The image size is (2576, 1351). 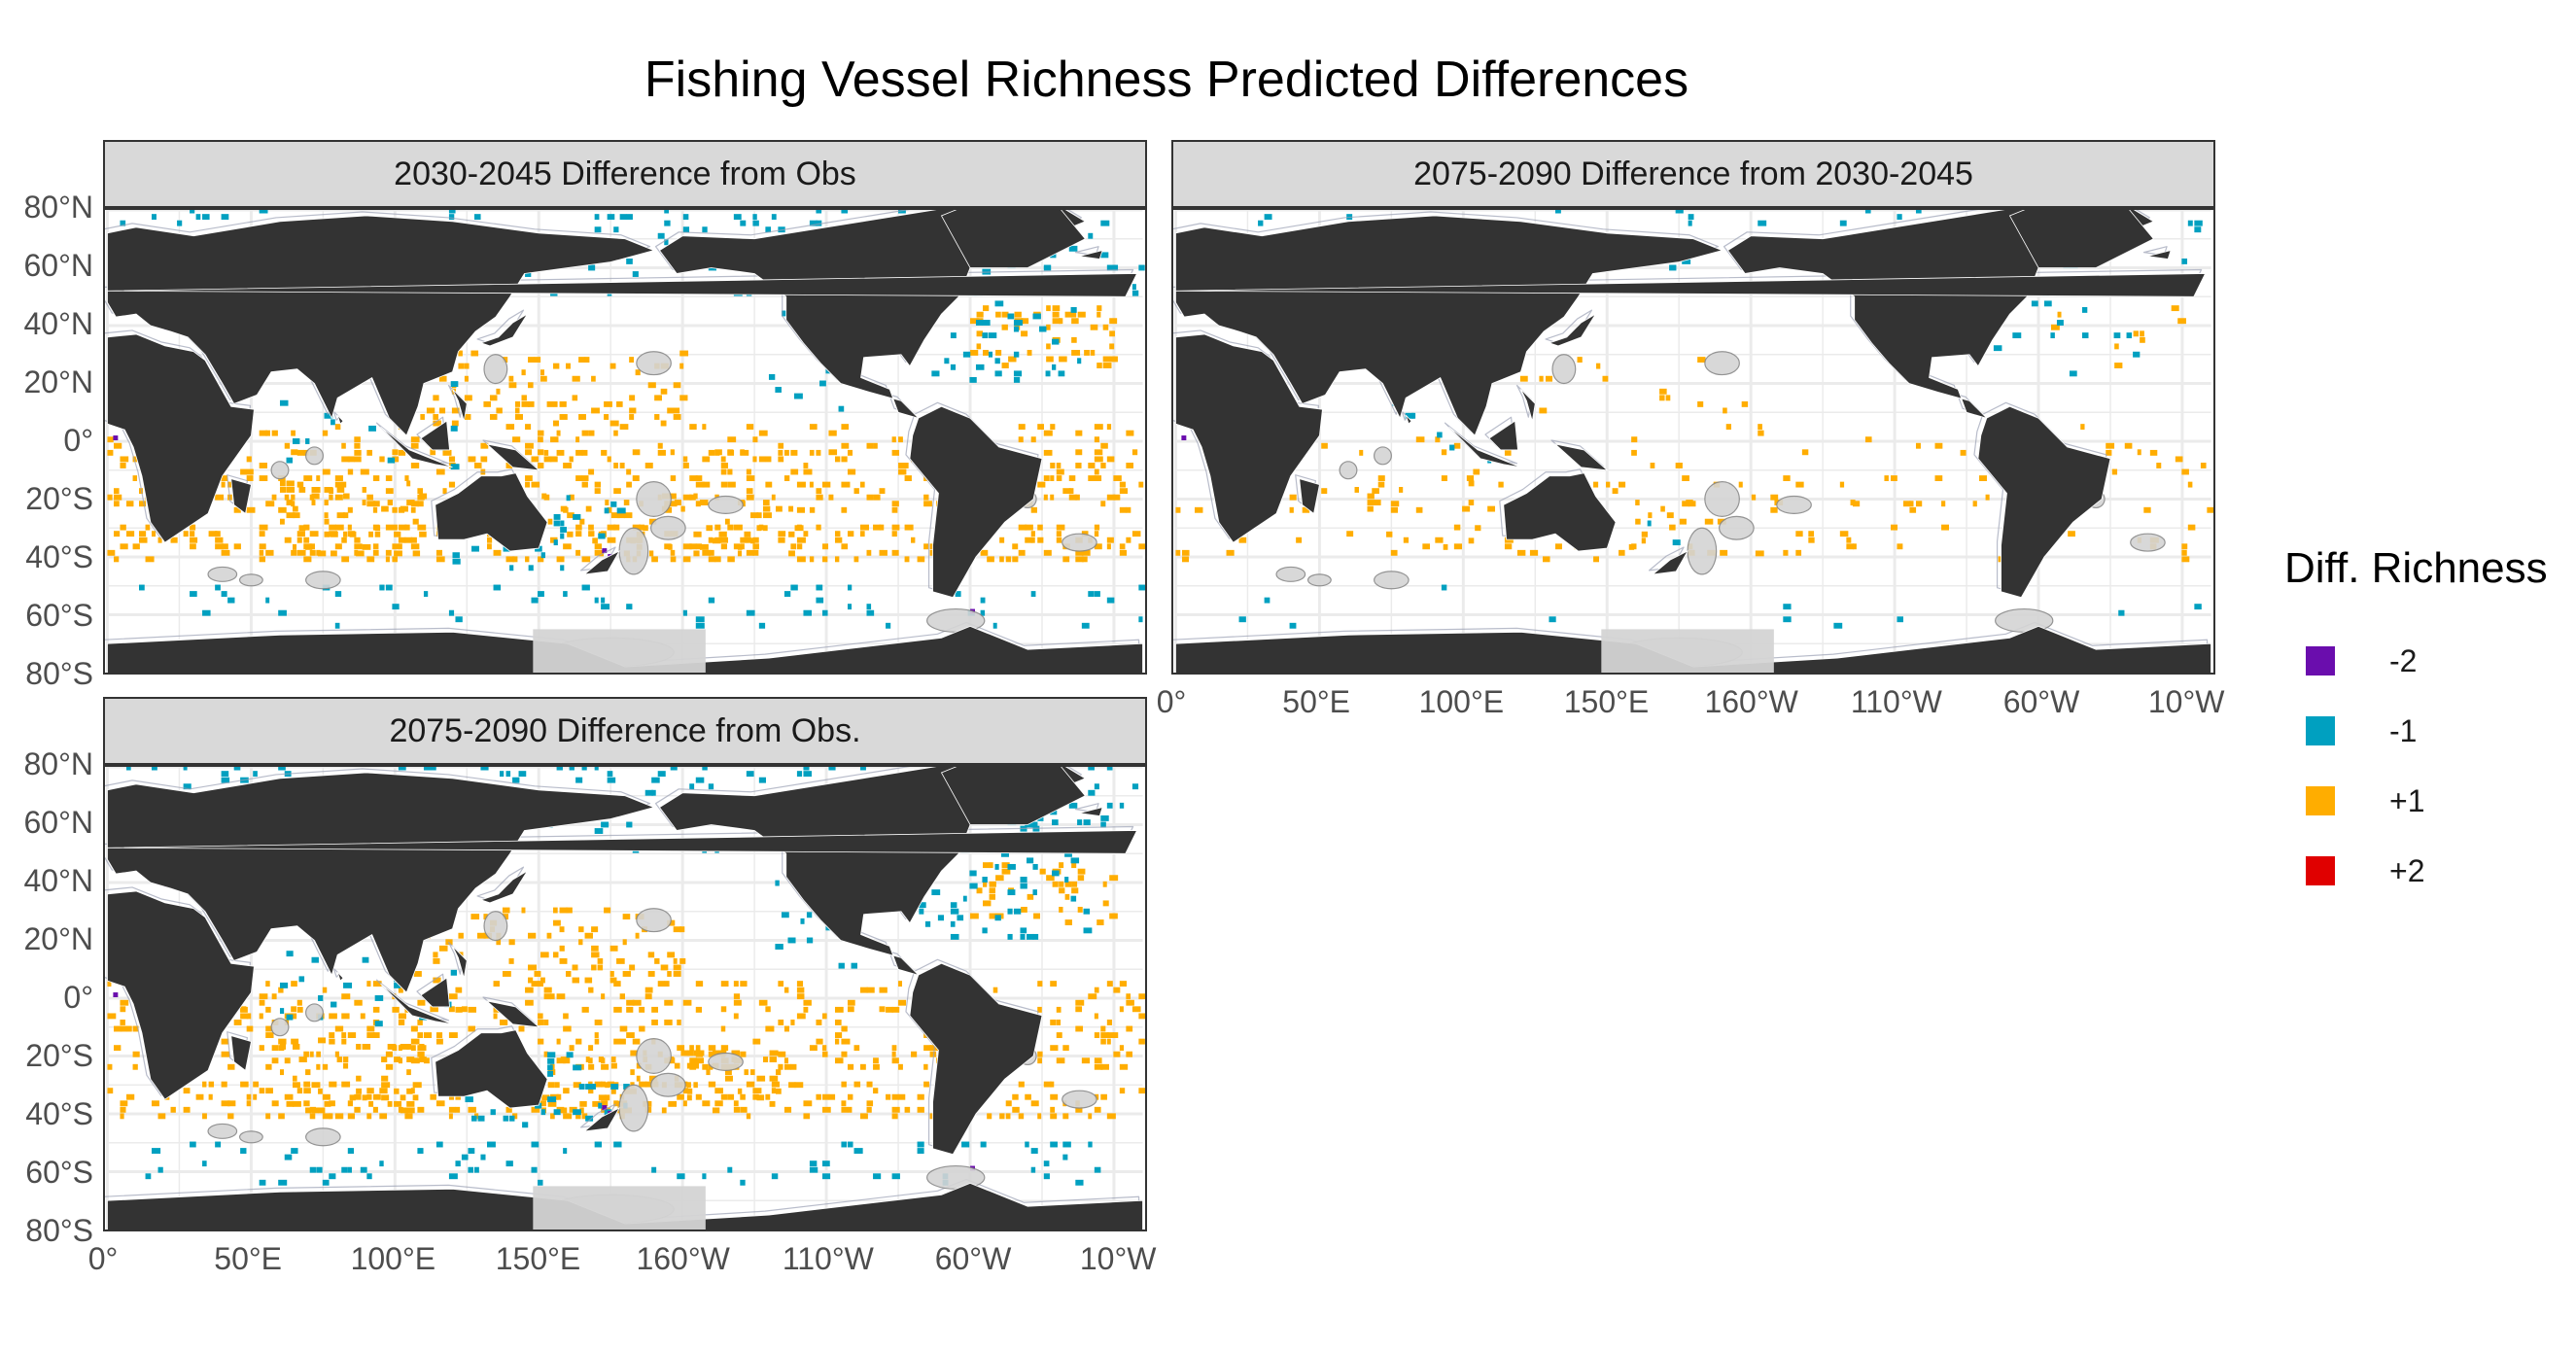 I want to click on y-tick-label: 40°S, so click(x=59, y=556).